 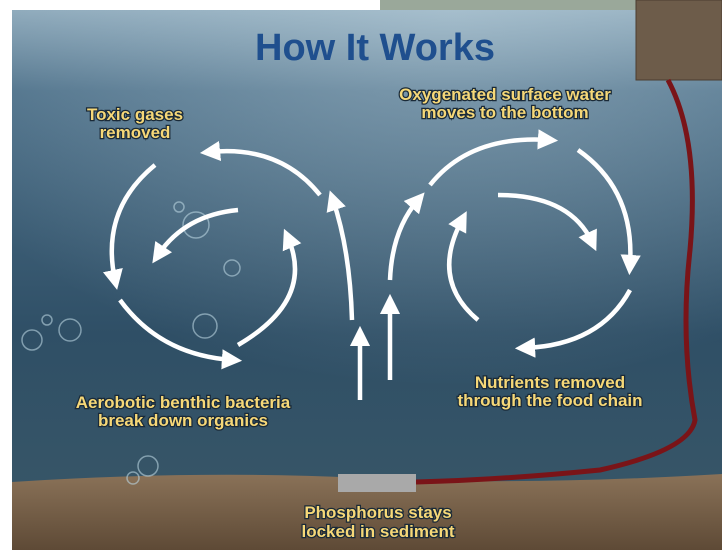 I want to click on compressor-box, so click(x=678, y=40).